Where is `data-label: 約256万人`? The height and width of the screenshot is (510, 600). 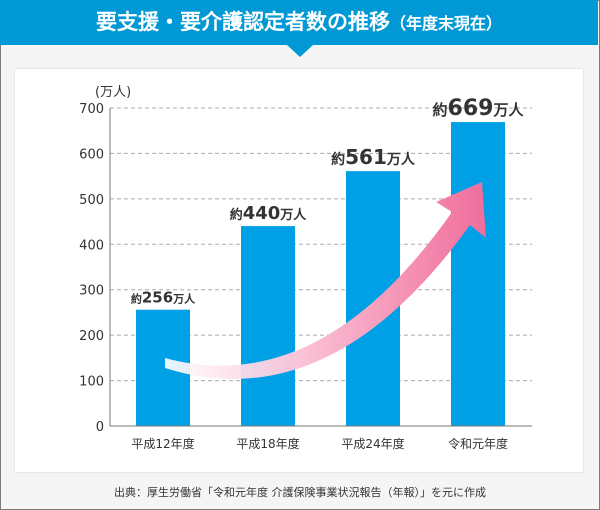
data-label: 約256万人 is located at coordinates (163, 298).